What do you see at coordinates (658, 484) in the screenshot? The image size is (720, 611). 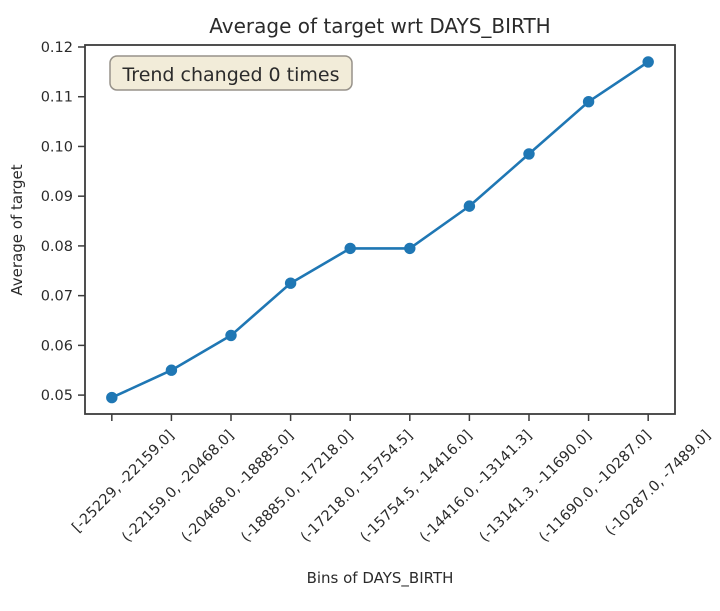 I see `x-tick-label: (-10287.0, -7489.0]` at bounding box center [658, 484].